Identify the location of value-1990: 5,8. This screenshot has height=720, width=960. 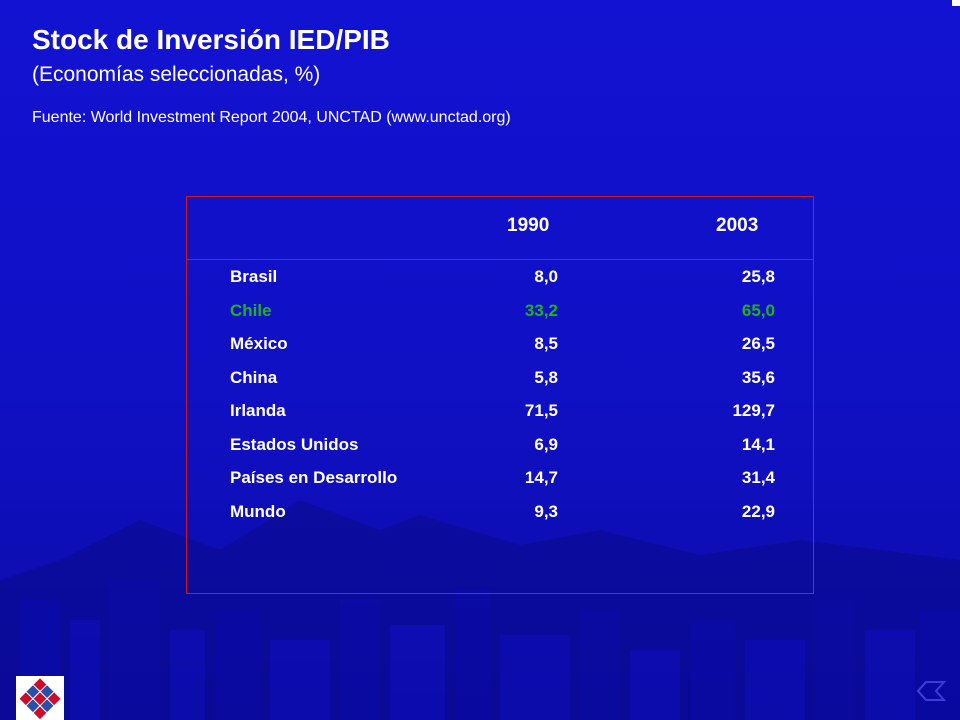
(546, 377).